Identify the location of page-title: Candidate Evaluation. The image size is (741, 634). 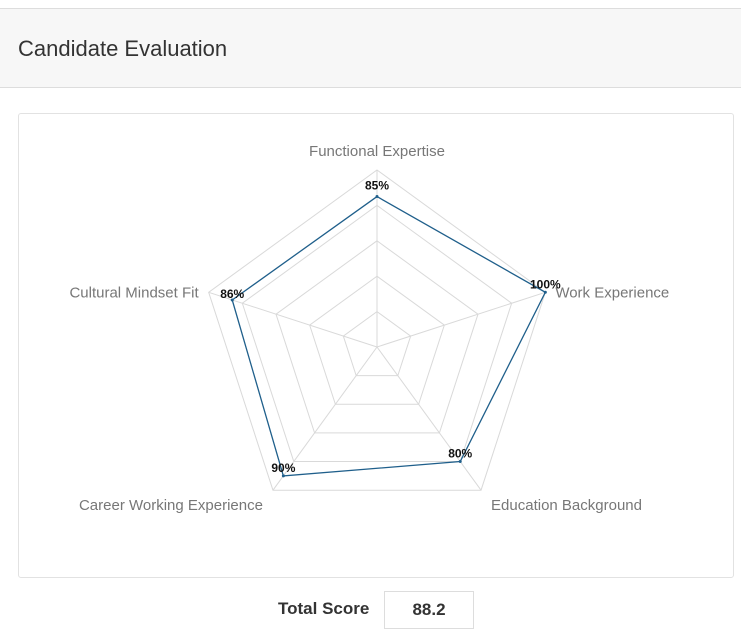
(123, 48).